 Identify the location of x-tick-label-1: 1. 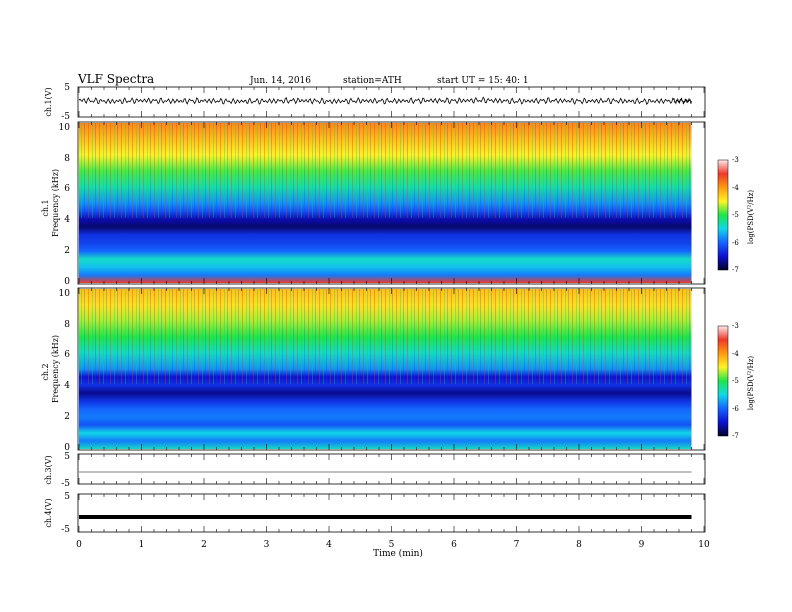
(142, 545).